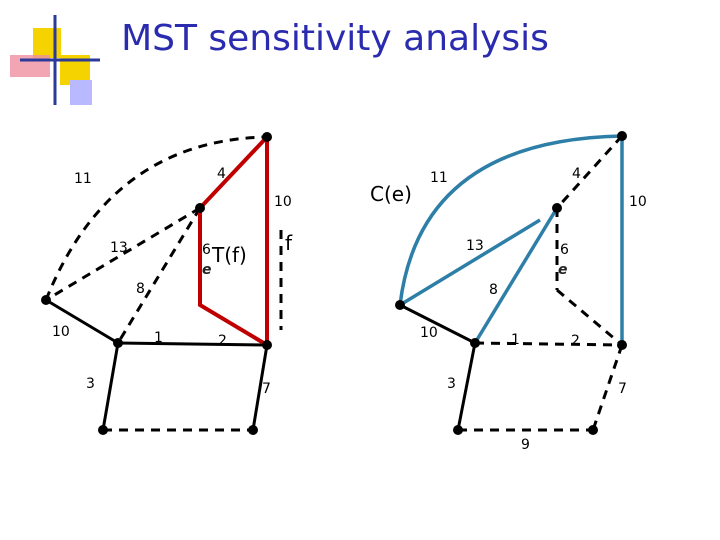 This screenshot has height=540, width=720. I want to click on cycle-label: C(e), so click(391, 194).